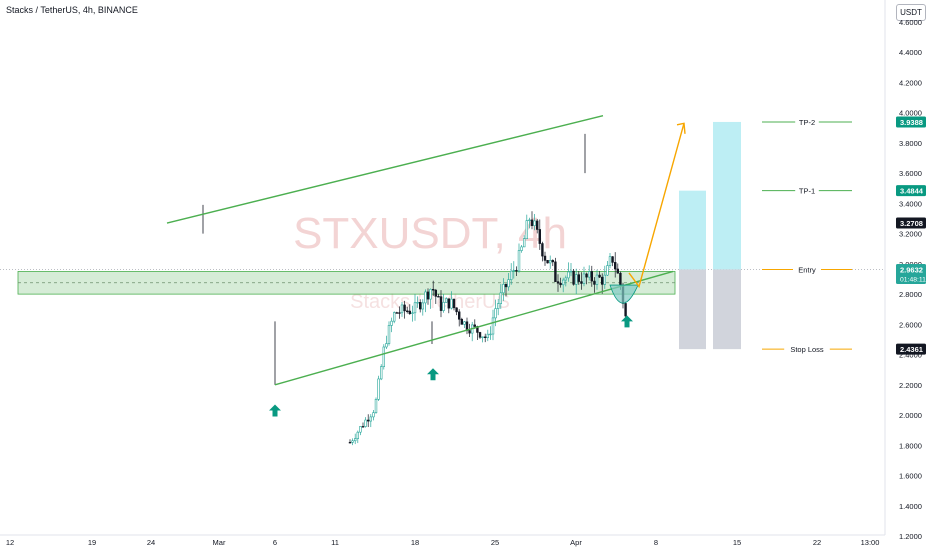  I want to click on price-countdown: 01:48:11, so click(913, 279).